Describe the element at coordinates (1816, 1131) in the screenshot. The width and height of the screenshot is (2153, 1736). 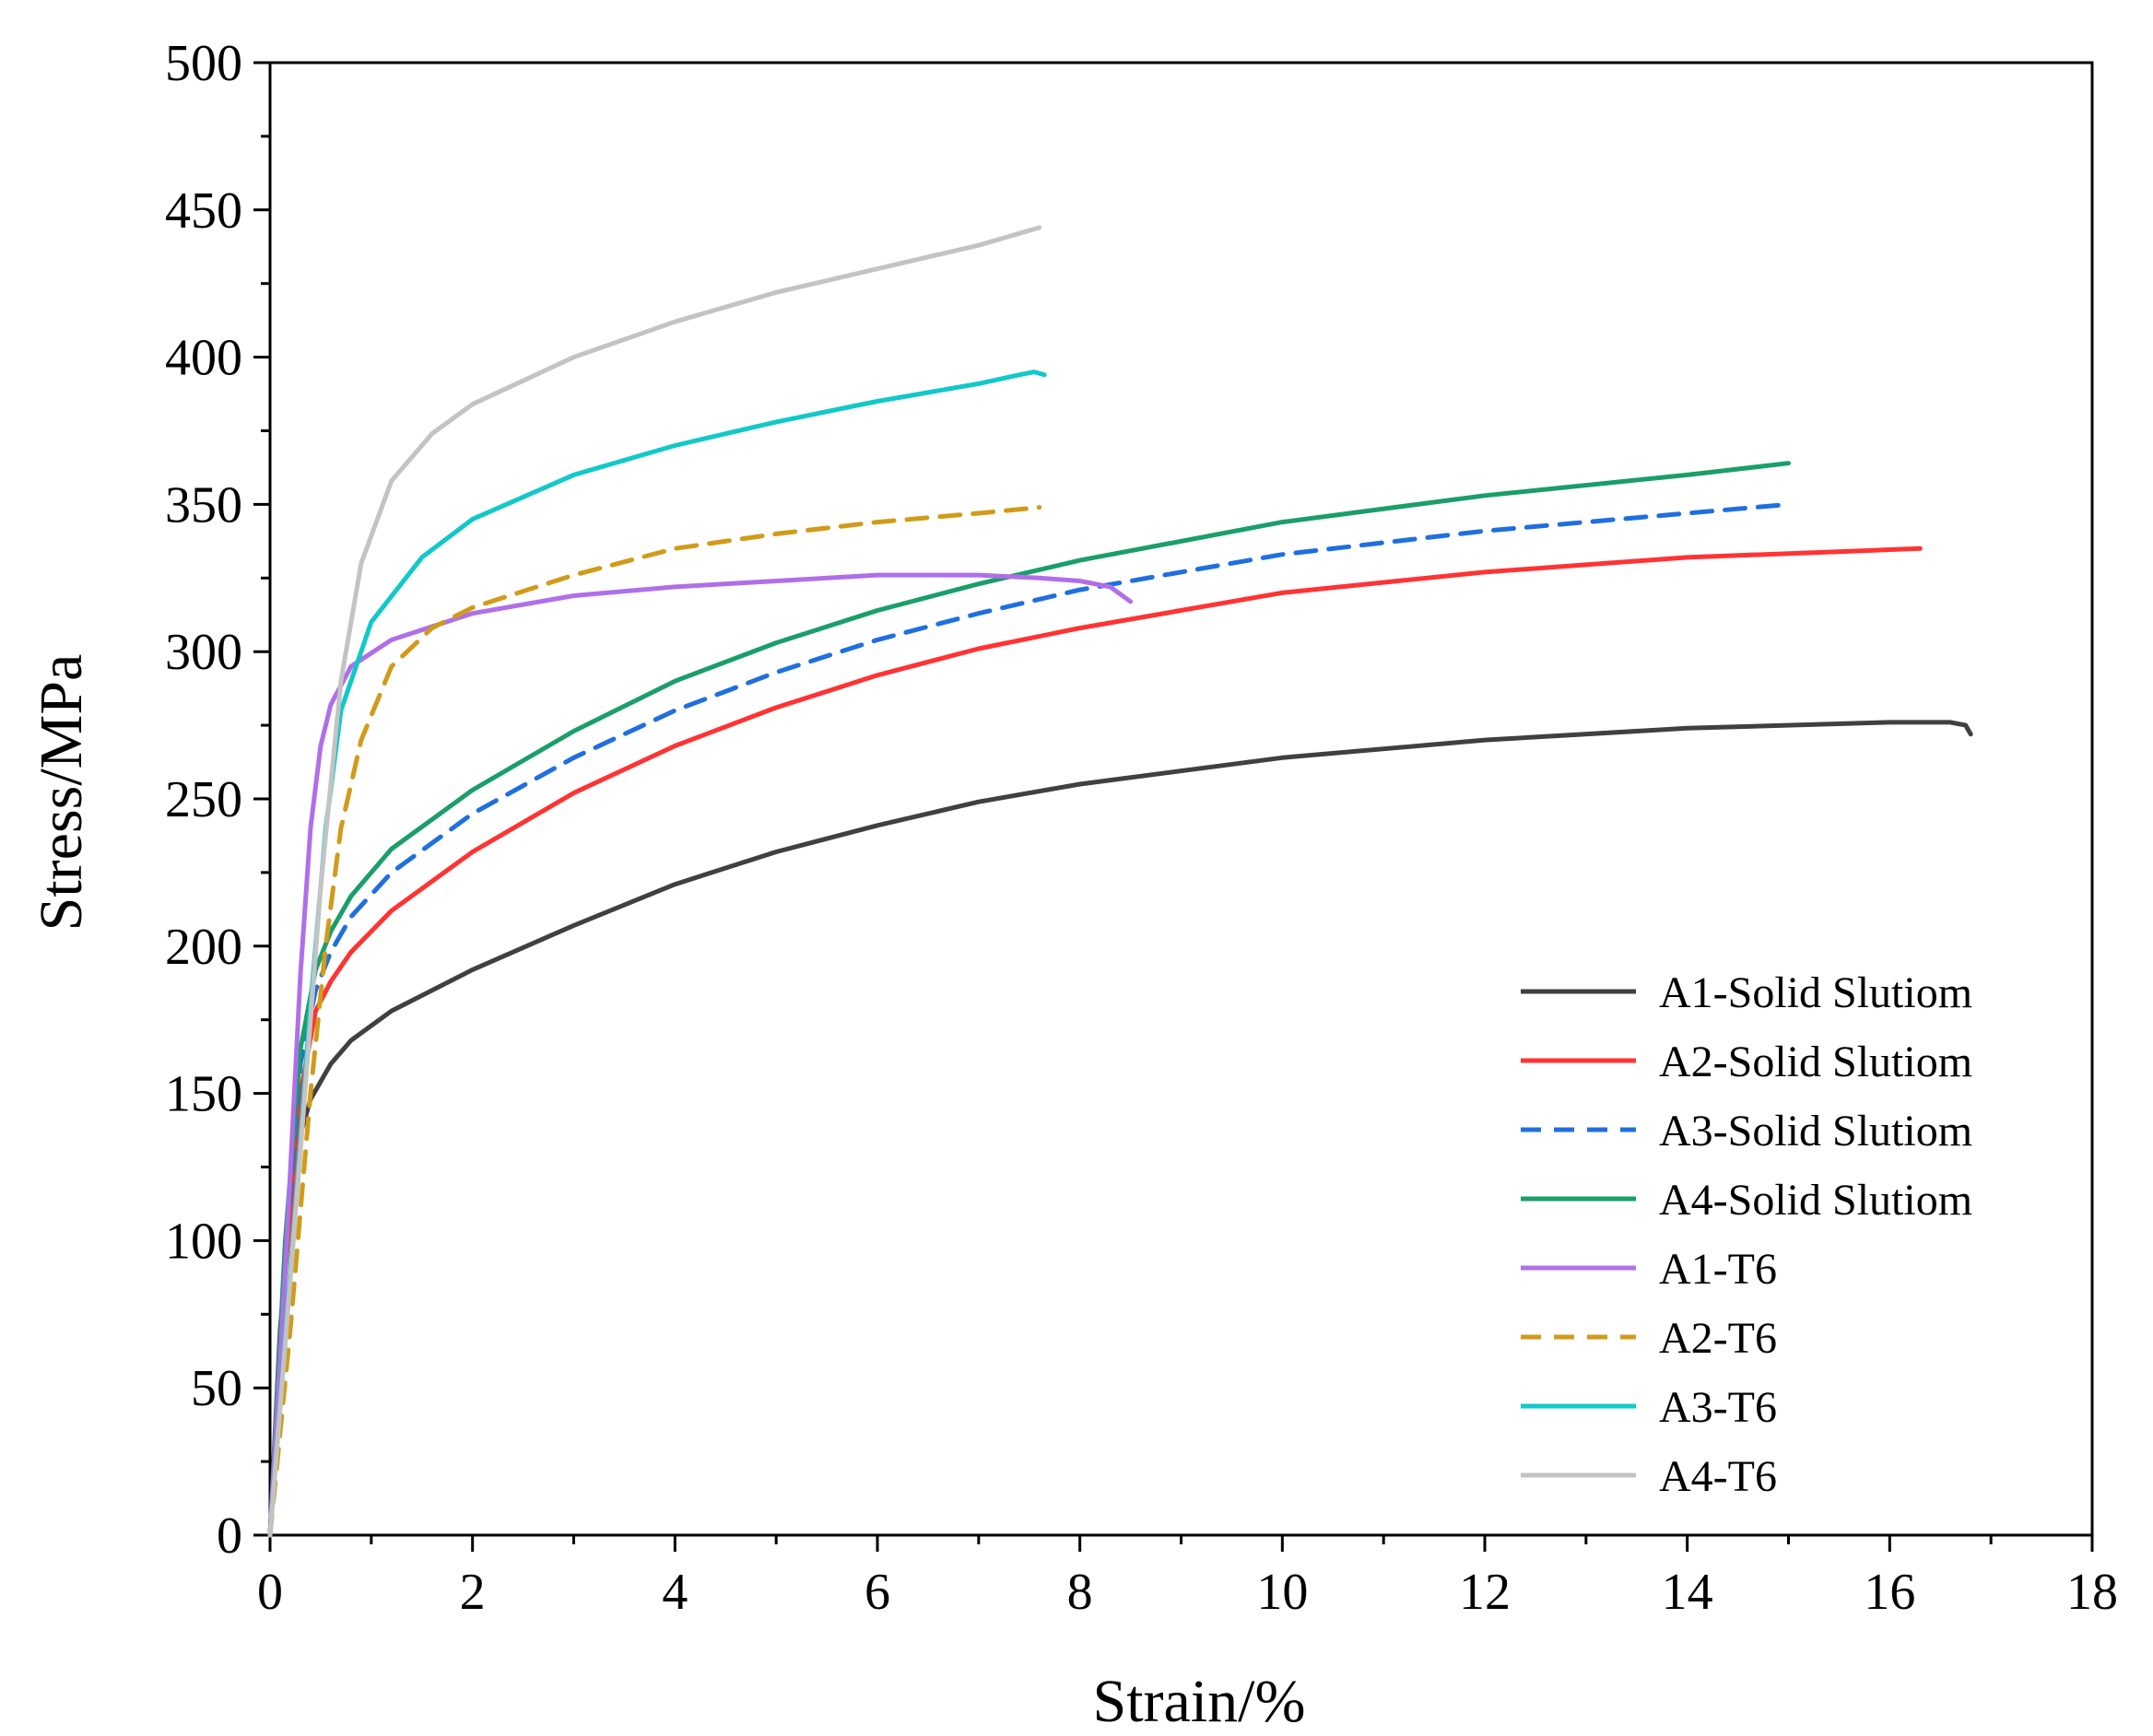
I see `legend-label: A3-Solid Slutiom` at that location.